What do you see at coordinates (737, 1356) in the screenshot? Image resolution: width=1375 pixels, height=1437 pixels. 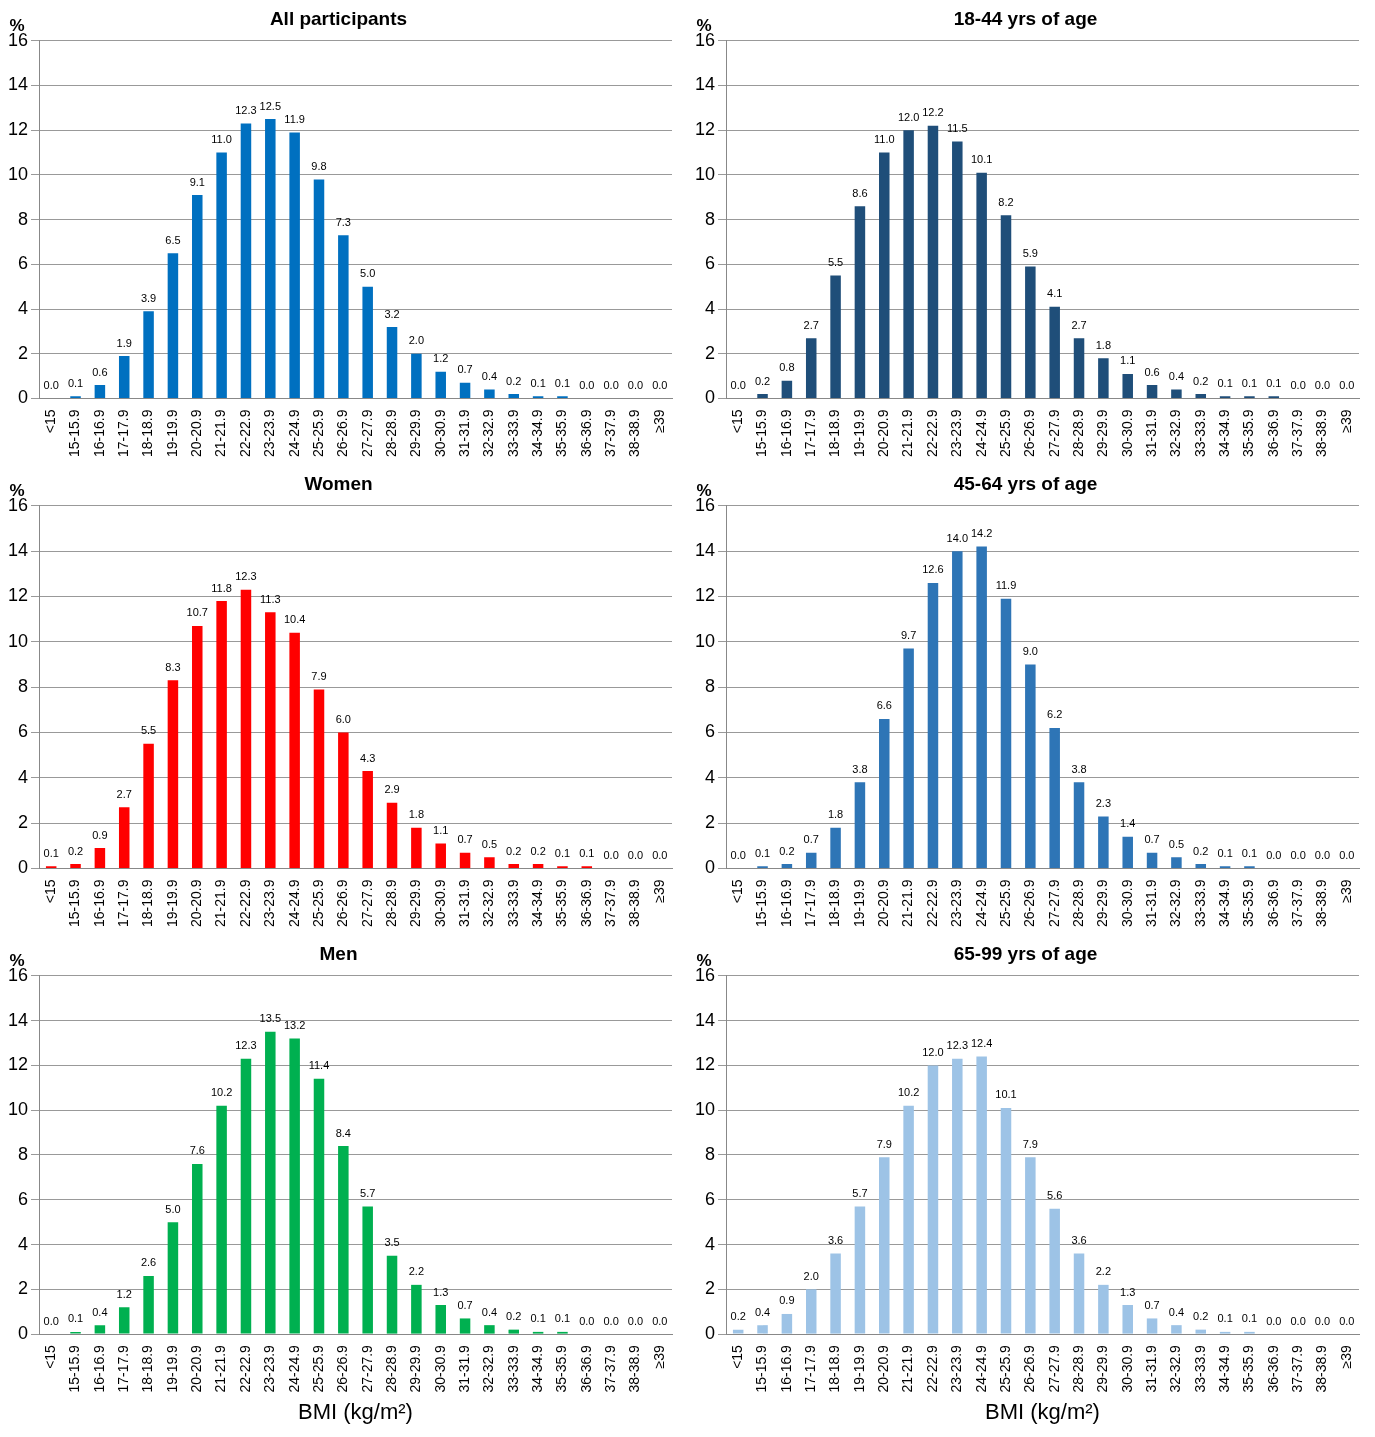 I see `x-tick-label: <15` at bounding box center [737, 1356].